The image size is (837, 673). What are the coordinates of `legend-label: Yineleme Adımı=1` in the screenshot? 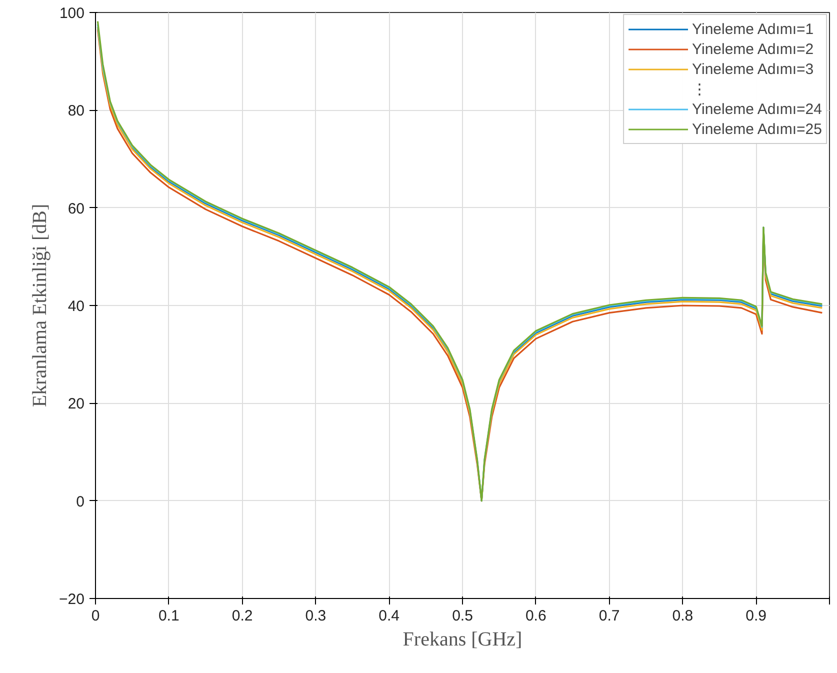 It's located at (753, 29).